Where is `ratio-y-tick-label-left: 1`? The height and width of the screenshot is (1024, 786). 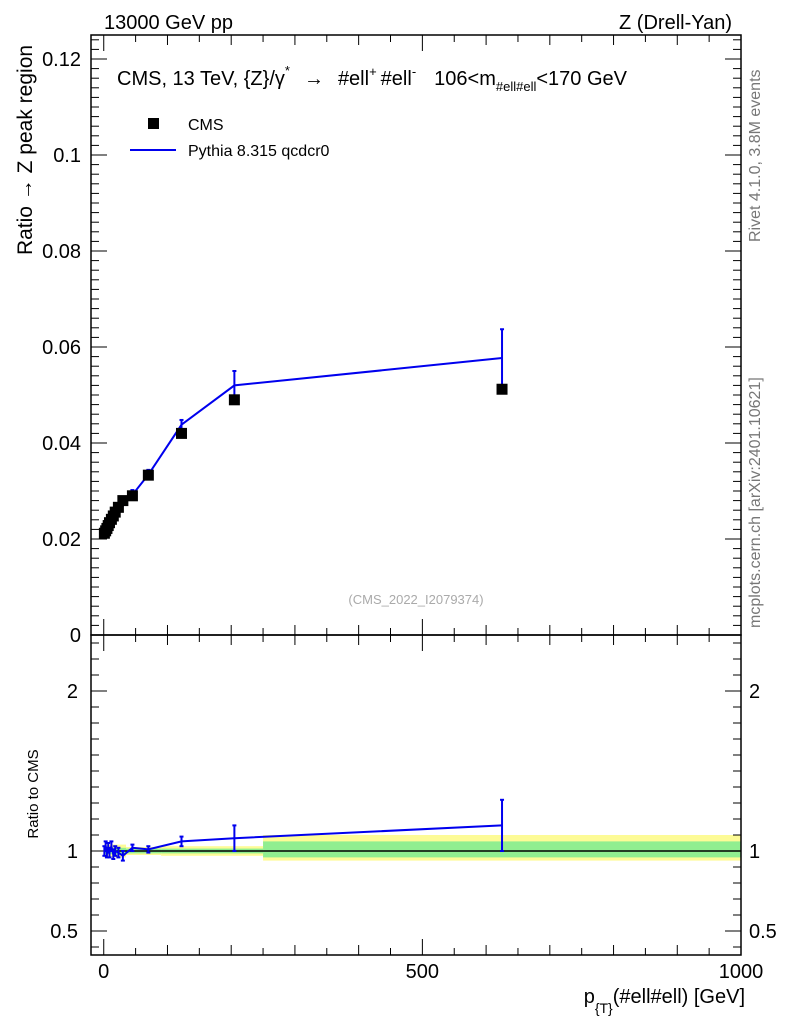
ratio-y-tick-label-left: 1 is located at coordinates (72, 852).